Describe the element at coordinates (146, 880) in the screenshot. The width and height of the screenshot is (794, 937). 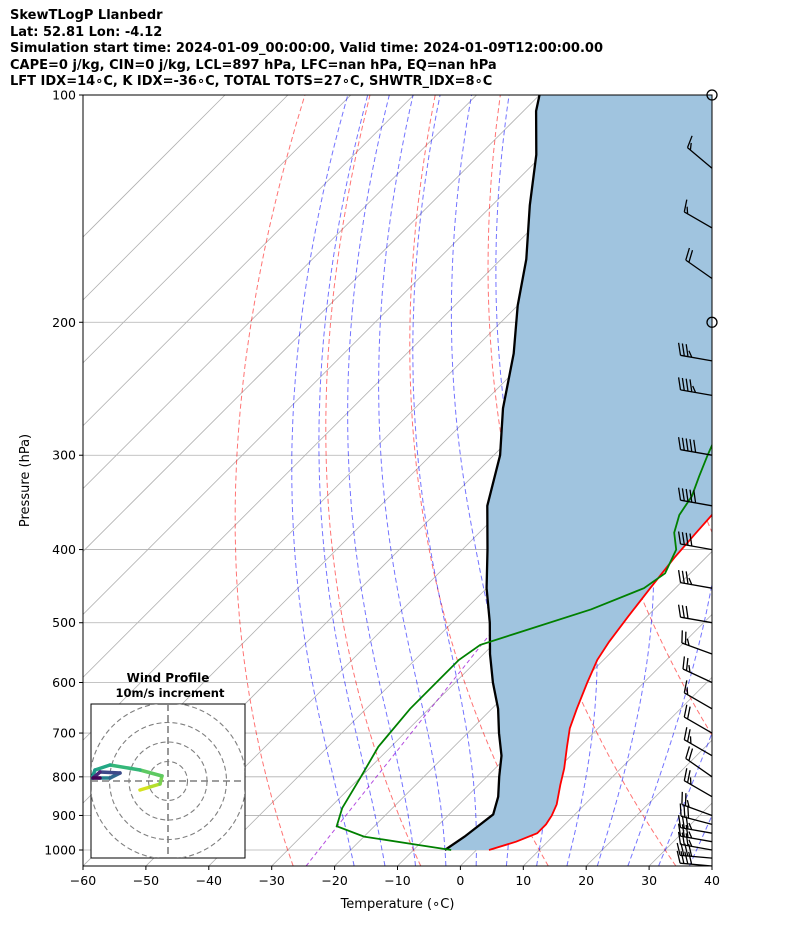
I see `x-tick-label: −50` at that location.